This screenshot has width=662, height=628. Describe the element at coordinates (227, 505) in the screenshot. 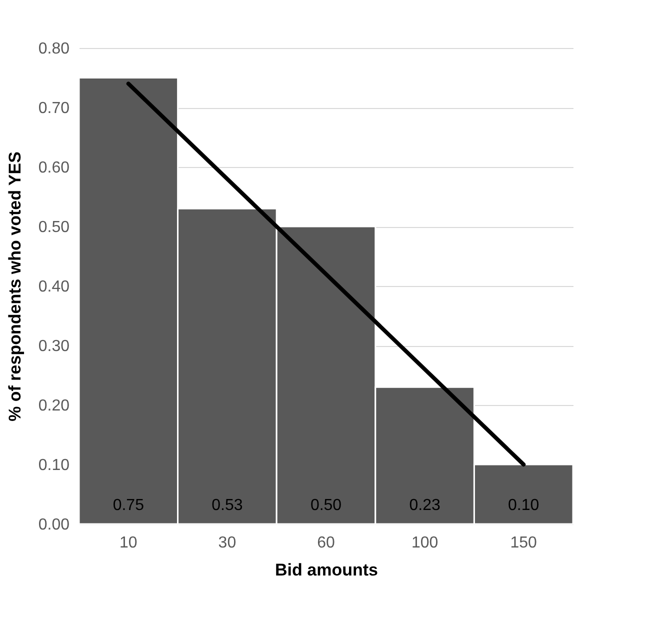

I see `data-label: 0.53` at that location.